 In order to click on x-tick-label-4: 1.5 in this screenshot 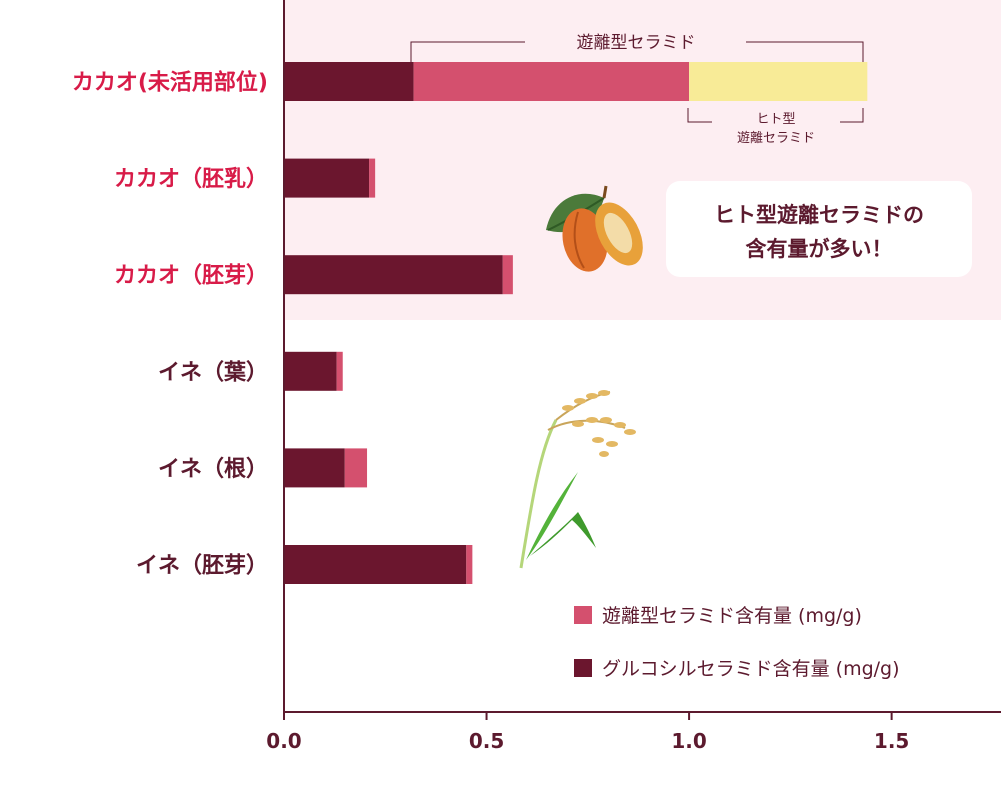, I will do `click(891, 741)`.